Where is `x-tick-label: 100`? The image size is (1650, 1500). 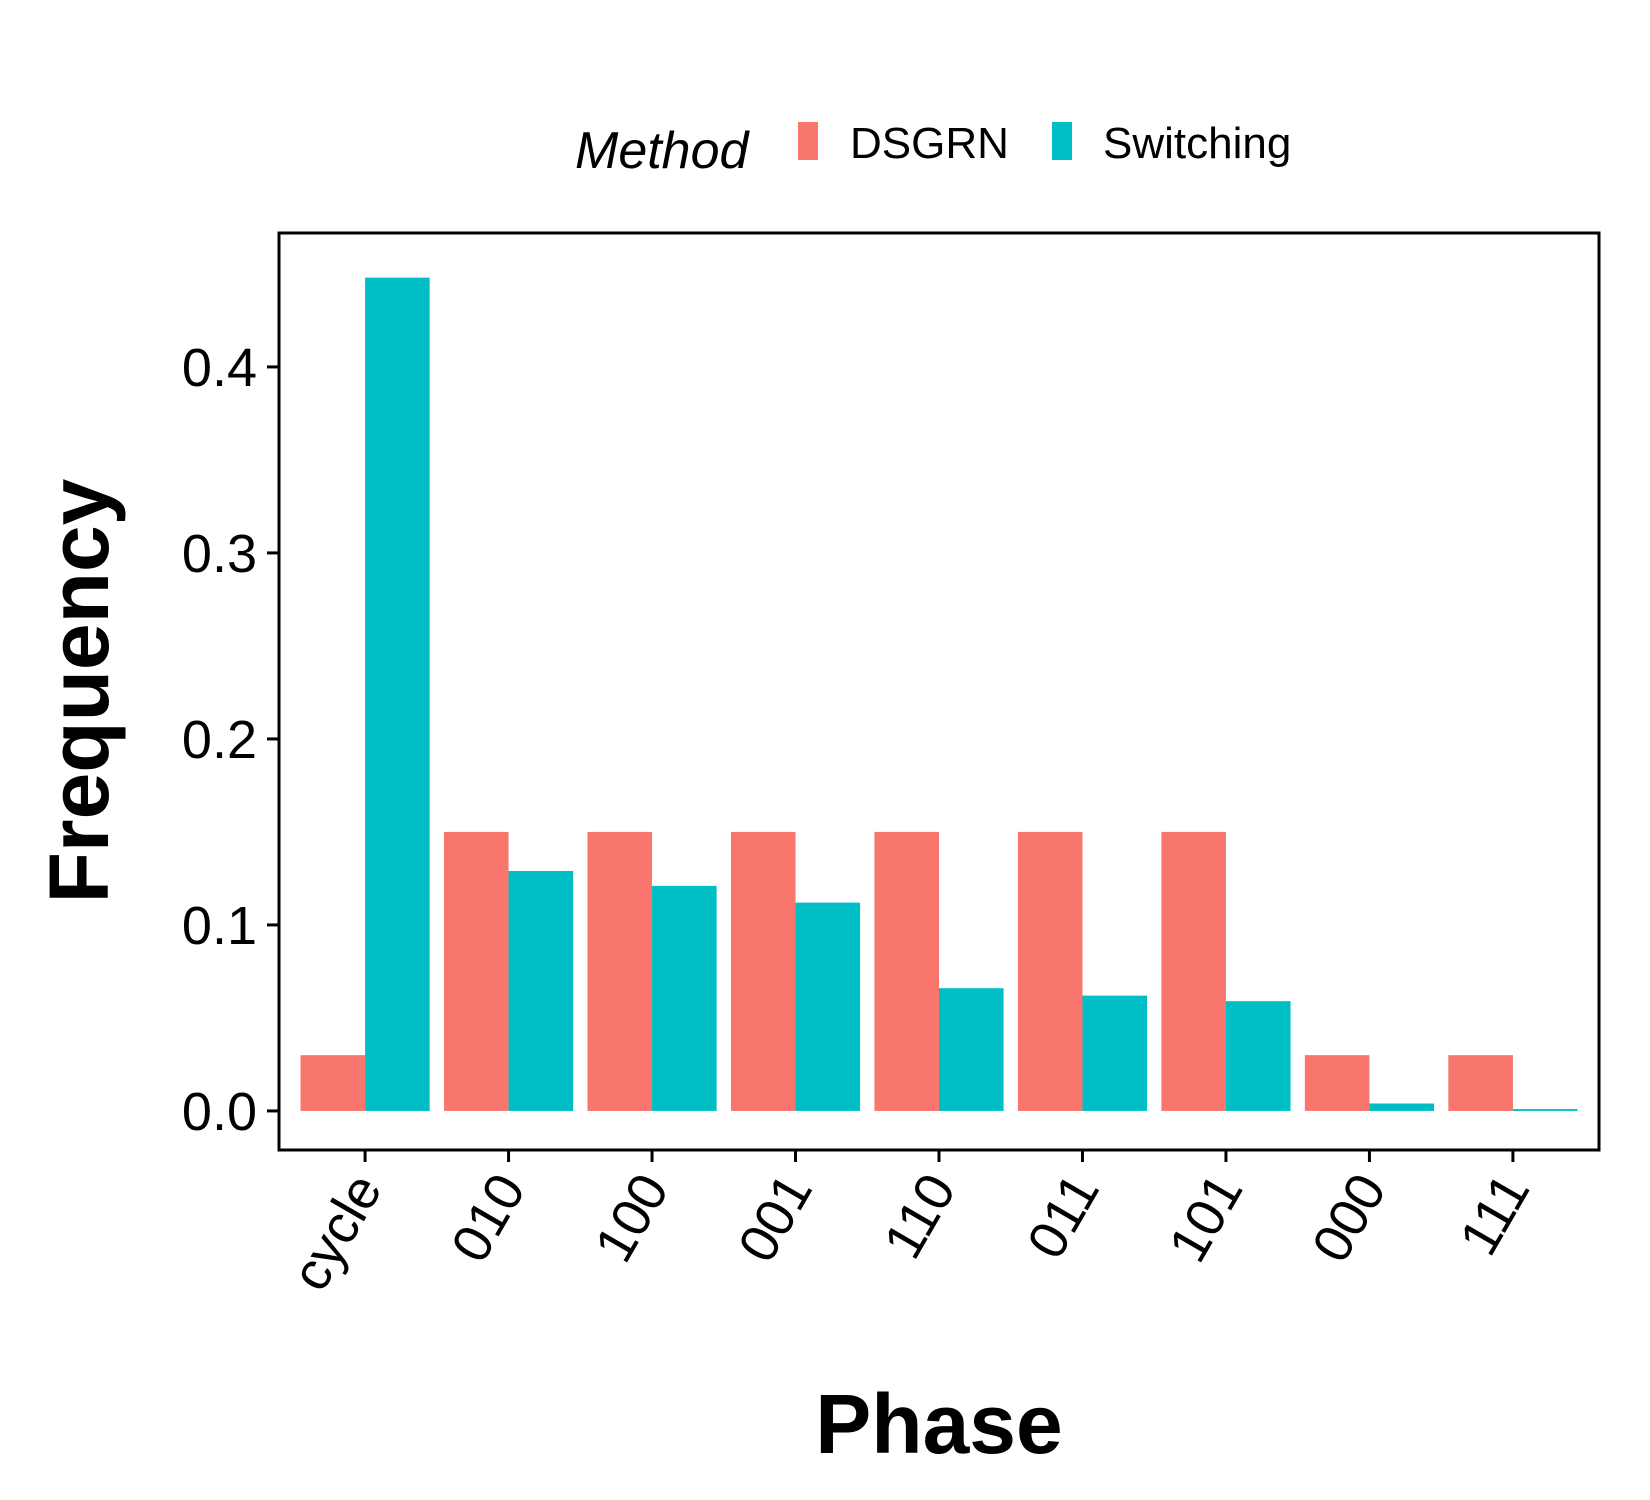 x-tick-label: 100 is located at coordinates (631, 1218).